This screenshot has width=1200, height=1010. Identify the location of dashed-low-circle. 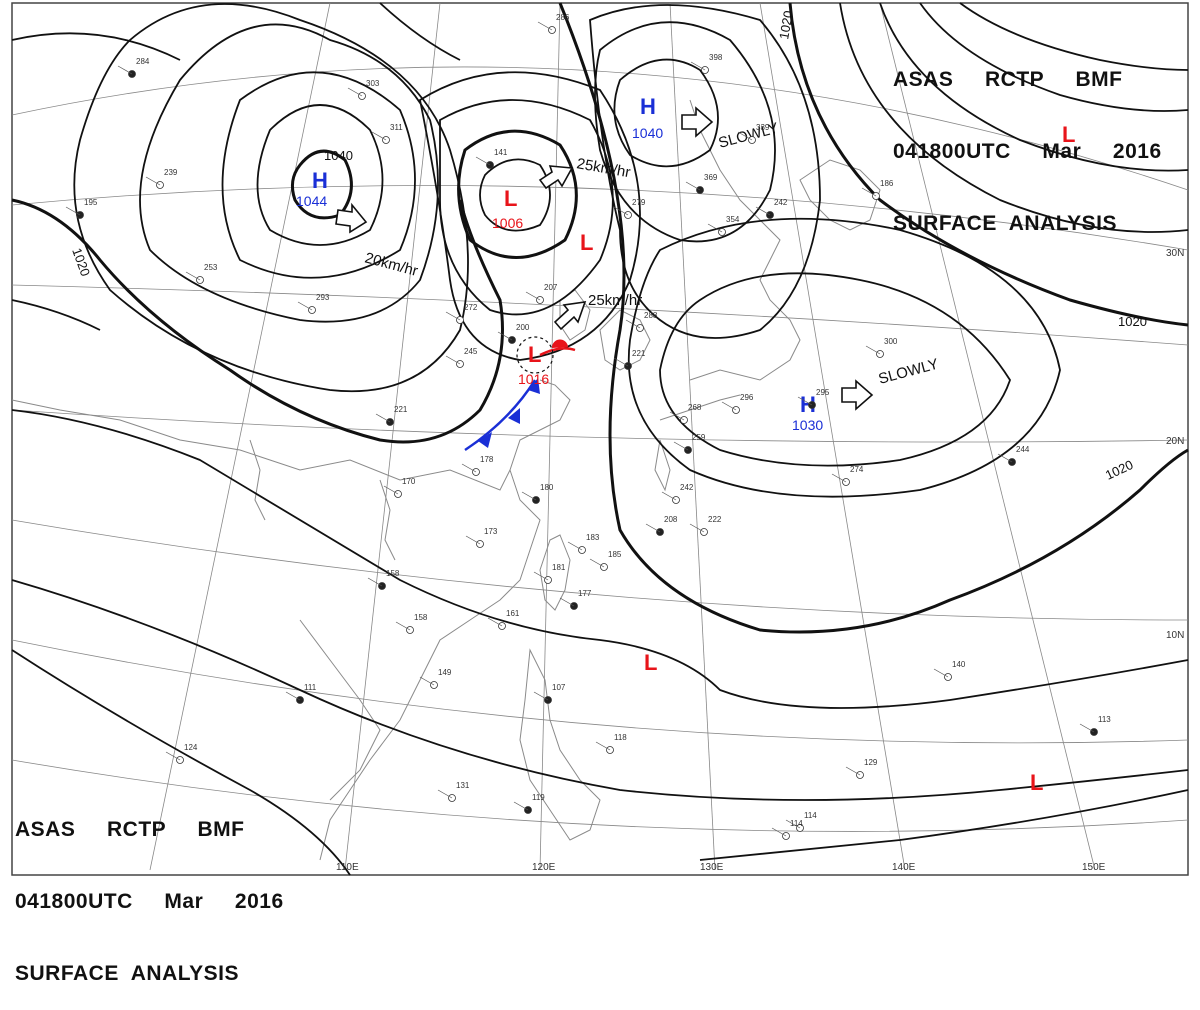
(535, 355).